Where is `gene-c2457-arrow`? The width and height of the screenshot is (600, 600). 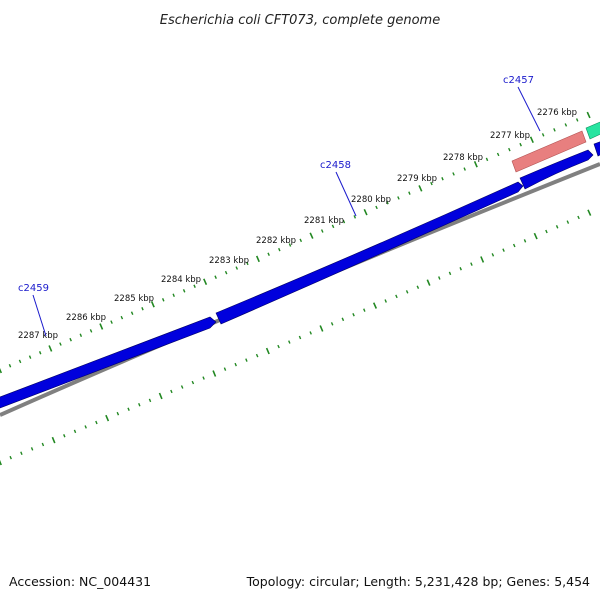 gene-c2457-arrow is located at coordinates (556, 169).